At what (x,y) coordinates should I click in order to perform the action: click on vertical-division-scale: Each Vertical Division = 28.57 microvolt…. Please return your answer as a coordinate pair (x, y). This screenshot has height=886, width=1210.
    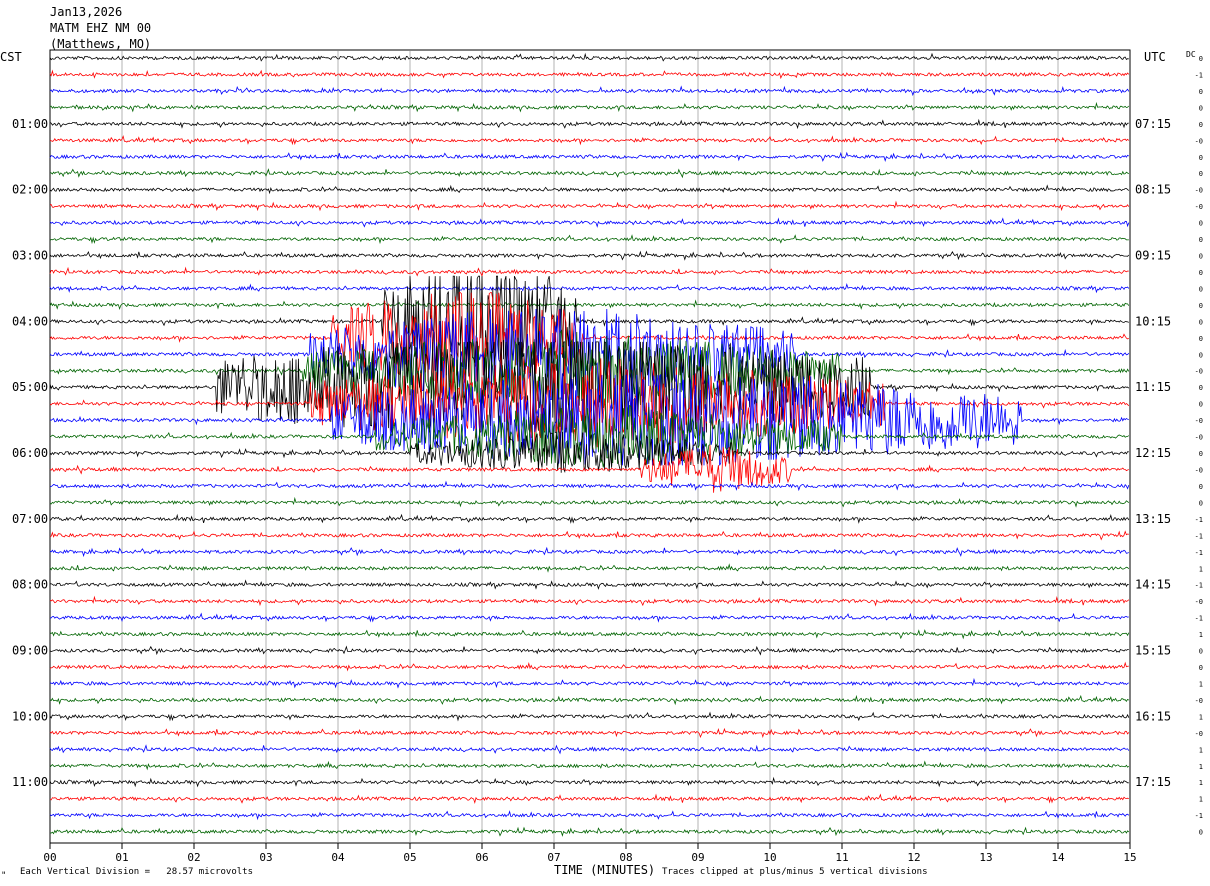
    Looking at the image, I should click on (136, 872).